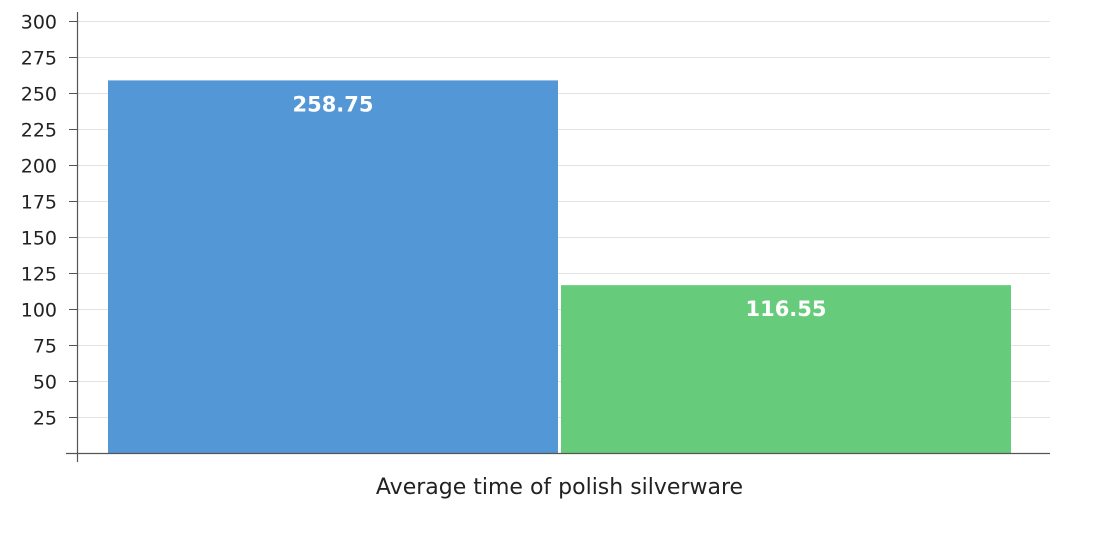 The image size is (1106, 538). Describe the element at coordinates (332, 104) in the screenshot. I see `data-label-1: 258.75` at that location.